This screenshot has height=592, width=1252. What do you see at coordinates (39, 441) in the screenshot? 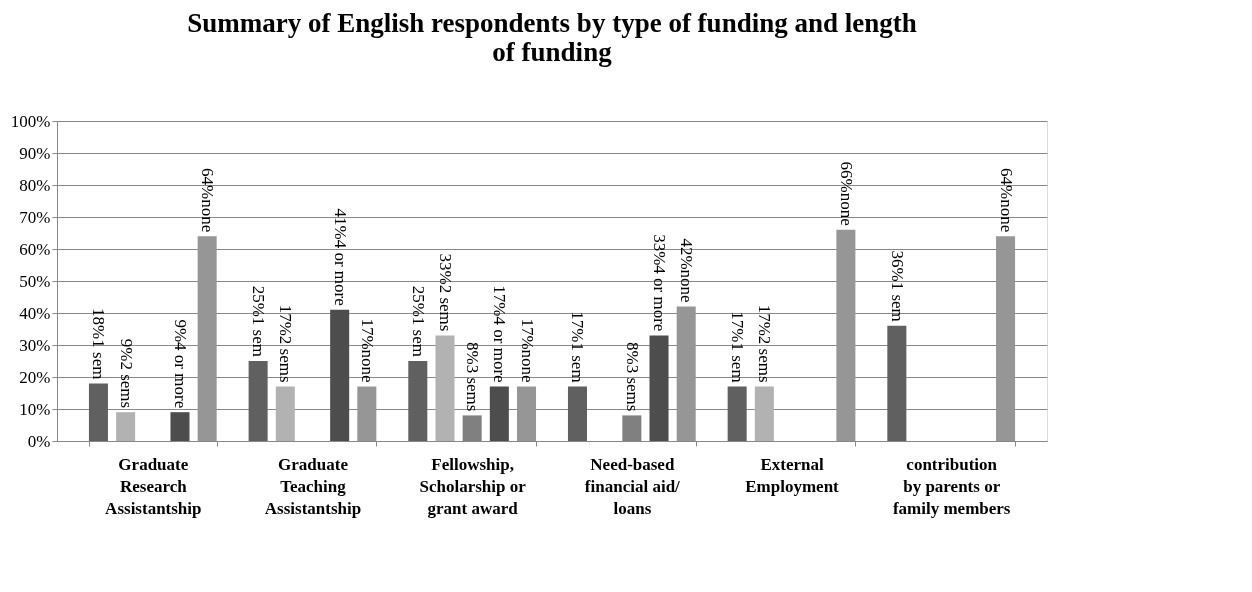
I see `y-tick-label: 0%` at bounding box center [39, 441].